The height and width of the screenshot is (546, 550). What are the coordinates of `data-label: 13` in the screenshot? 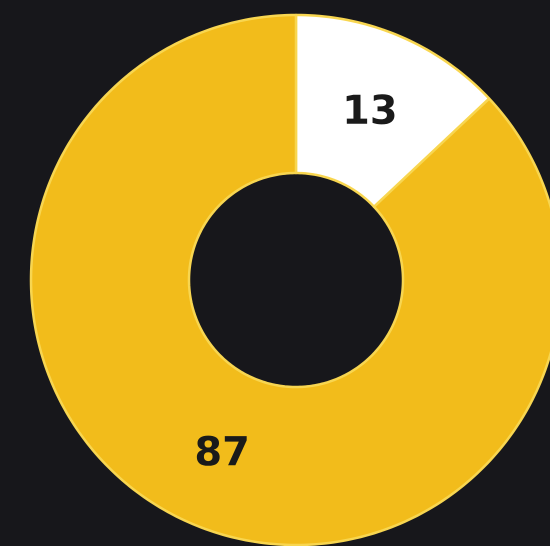 It's located at (370, 109).